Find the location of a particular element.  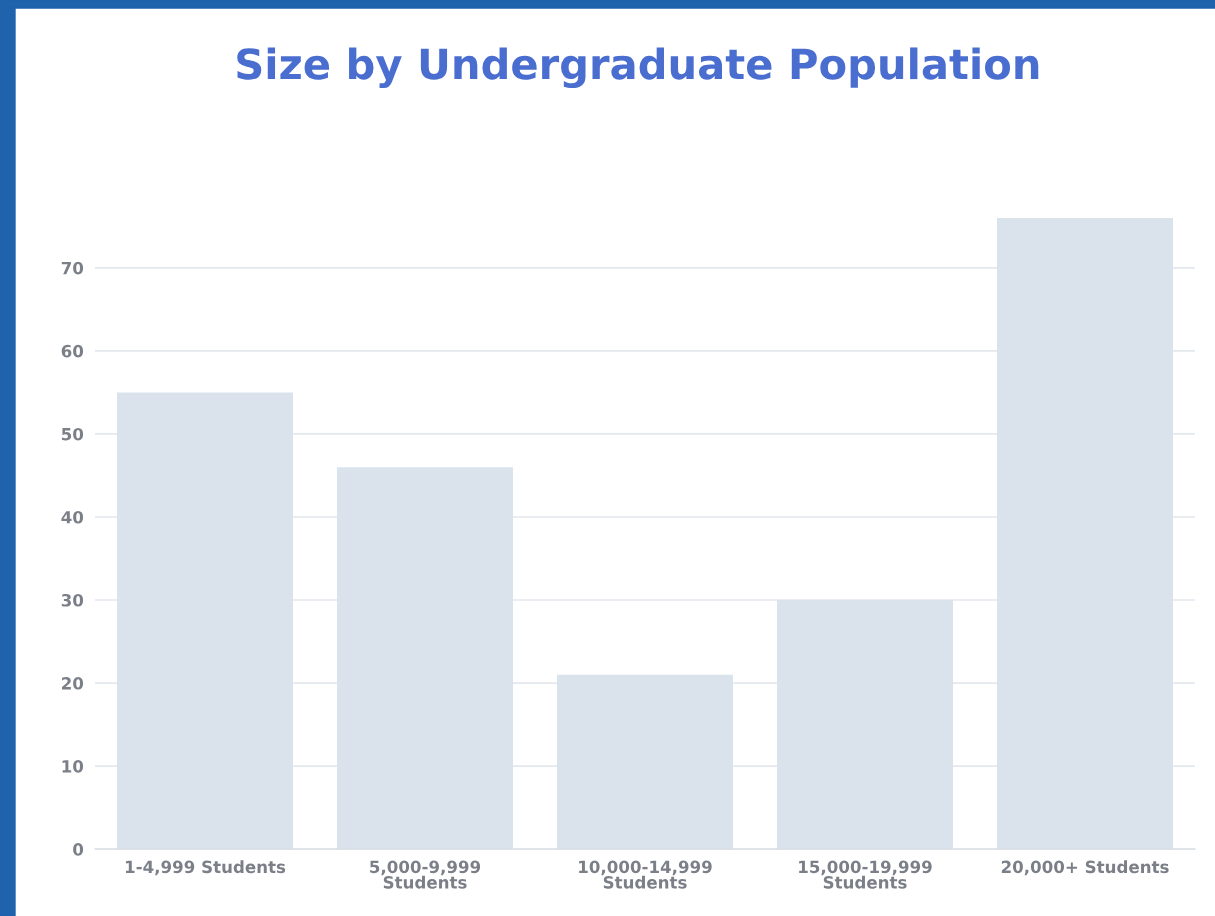

x-tick-label: 1-4,999 Students is located at coordinates (205, 868).